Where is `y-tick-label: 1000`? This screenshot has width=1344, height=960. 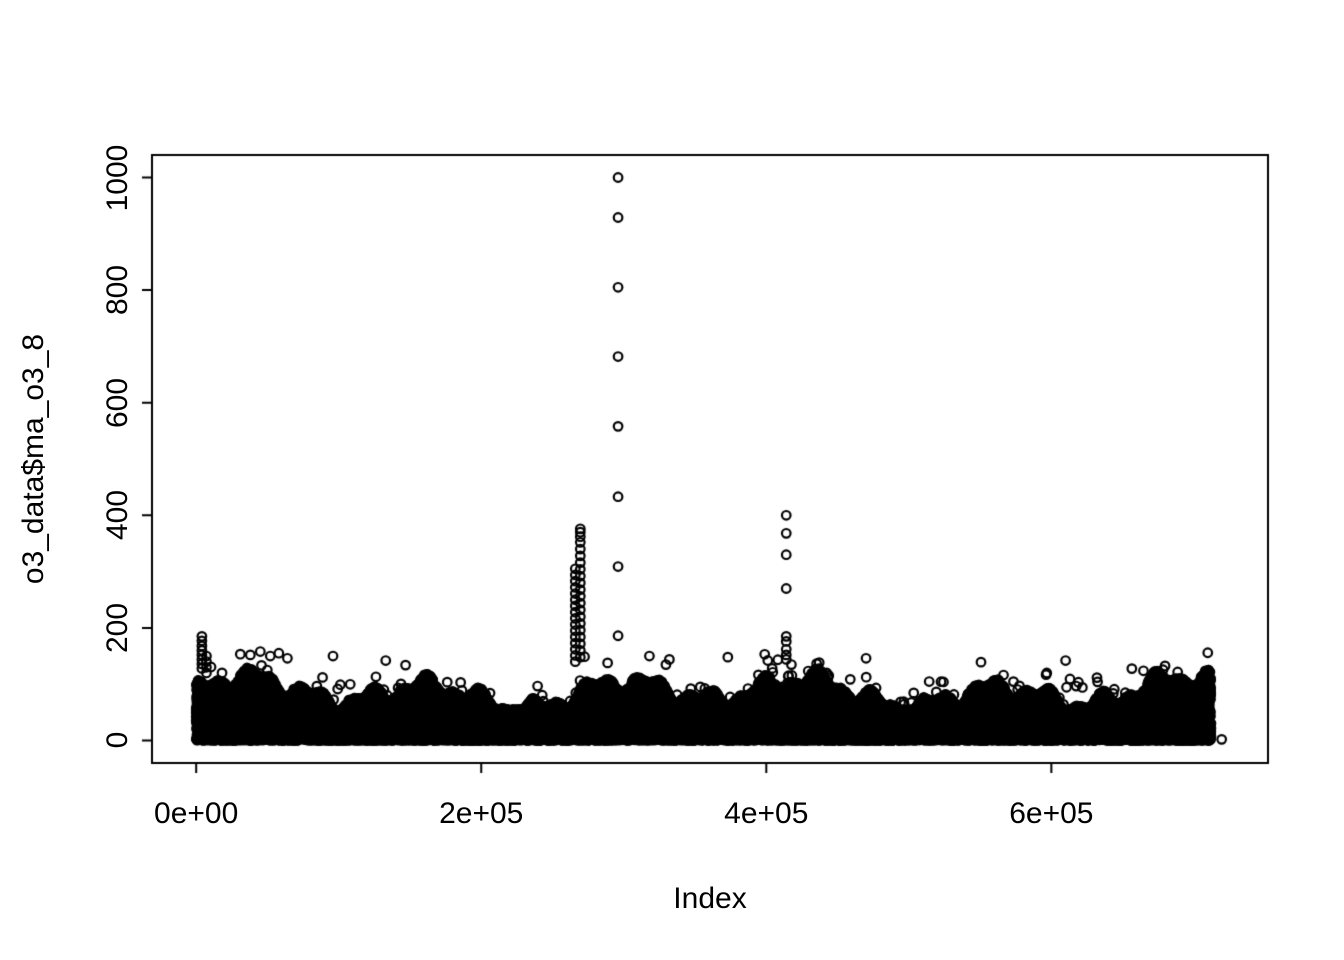
y-tick-label: 1000 is located at coordinates (117, 177).